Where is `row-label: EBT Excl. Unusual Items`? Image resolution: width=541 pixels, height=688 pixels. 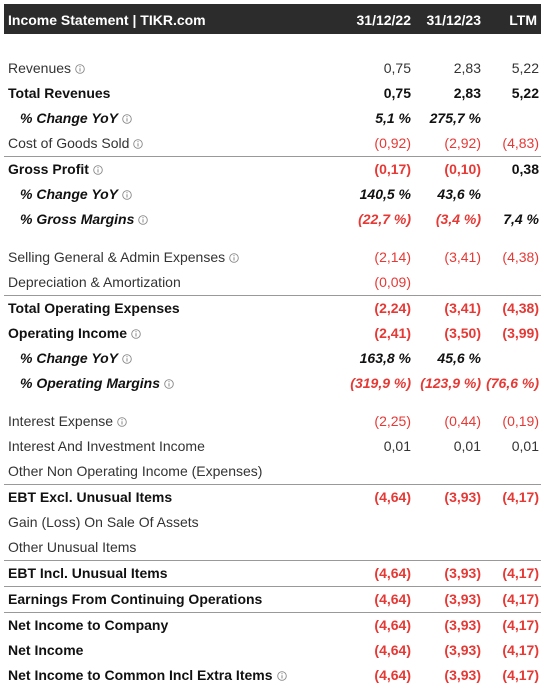
row-label: EBT Excl. Unusual Items is located at coordinates (90, 497).